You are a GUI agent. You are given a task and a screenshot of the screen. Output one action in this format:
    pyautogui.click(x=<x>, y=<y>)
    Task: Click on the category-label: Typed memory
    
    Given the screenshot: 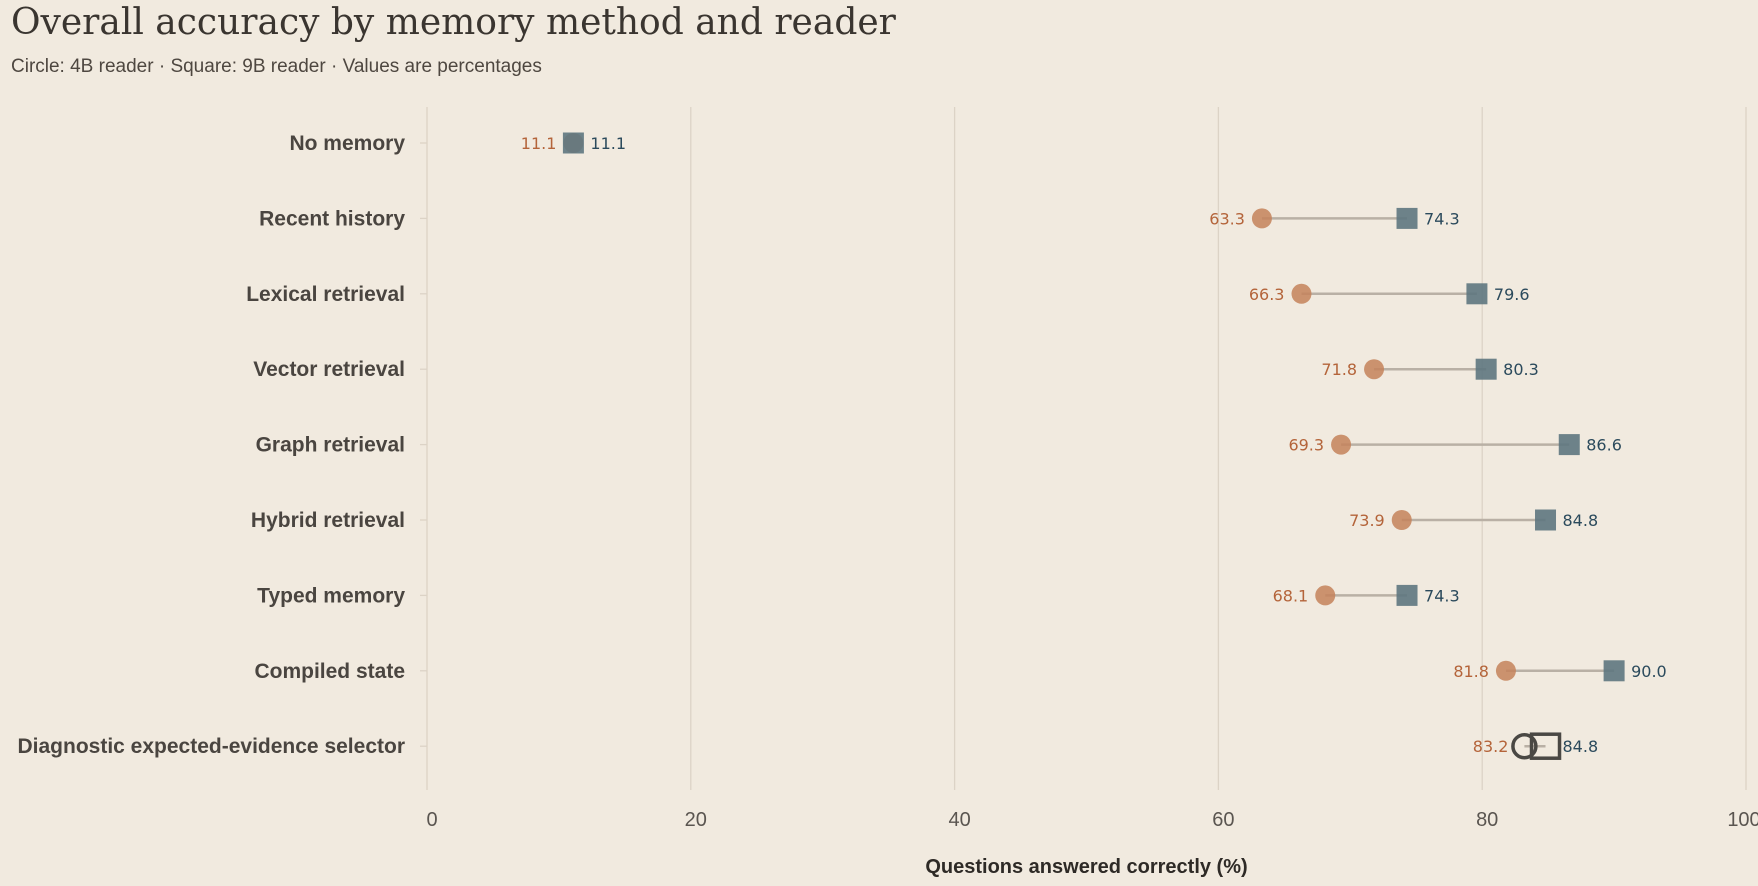 What is the action you would take?
    pyautogui.click(x=331, y=595)
    